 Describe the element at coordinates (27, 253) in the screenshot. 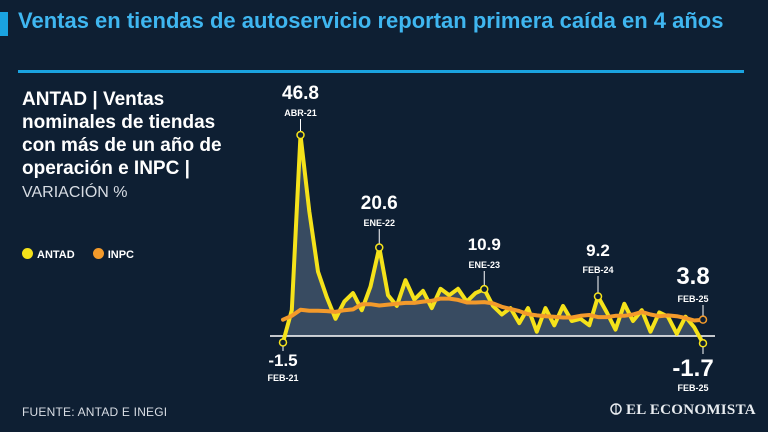

I see `legend-dot-antad` at that location.